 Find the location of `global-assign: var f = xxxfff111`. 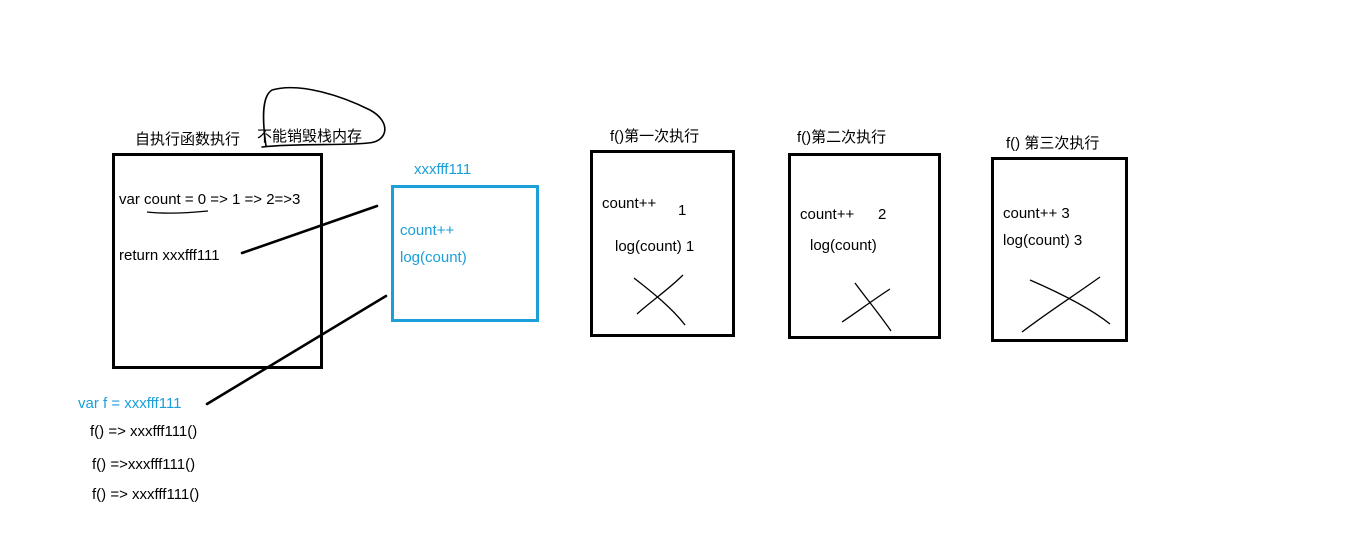

global-assign: var f = xxxfff111 is located at coordinates (130, 403).